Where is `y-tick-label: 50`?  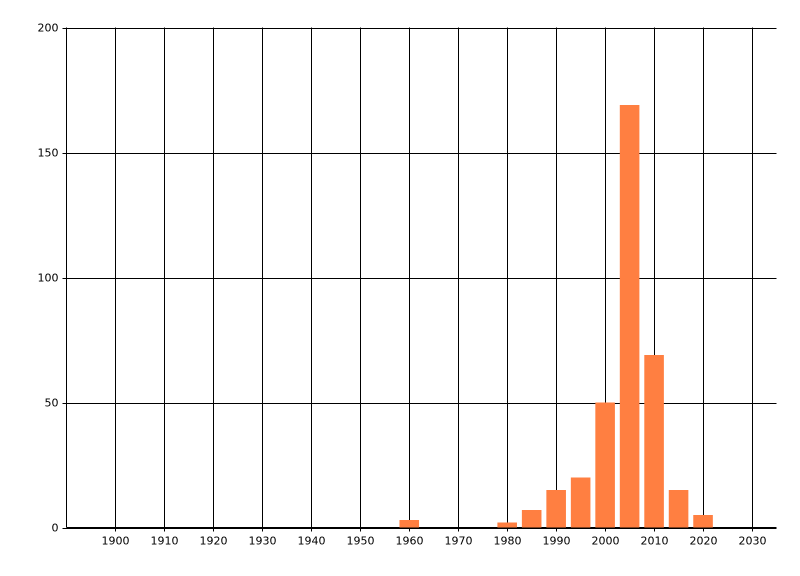
y-tick-label: 50 is located at coordinates (52, 403).